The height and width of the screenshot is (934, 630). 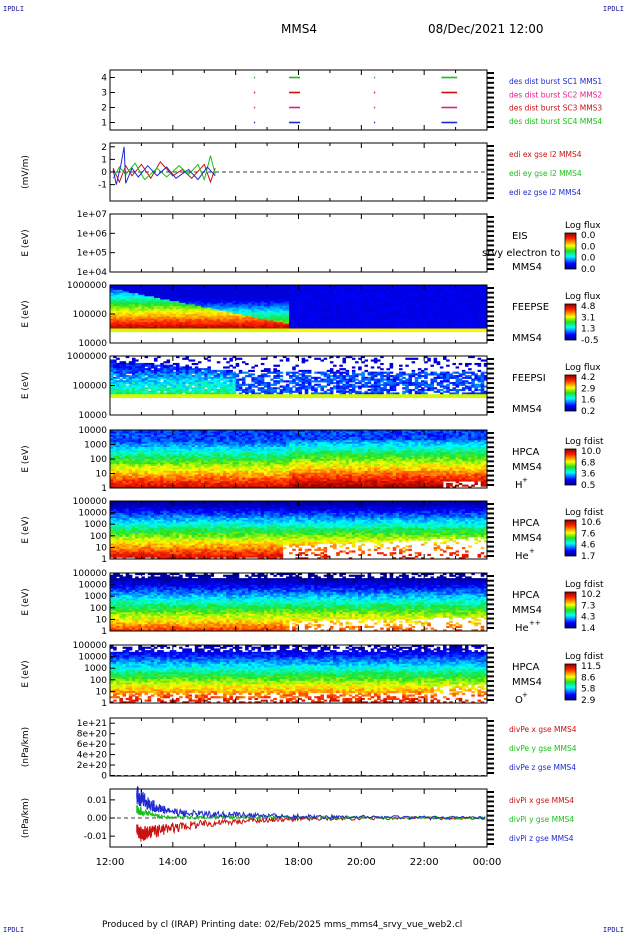 What do you see at coordinates (449, 77) in the screenshot?
I see `burst-segment` at bounding box center [449, 77].